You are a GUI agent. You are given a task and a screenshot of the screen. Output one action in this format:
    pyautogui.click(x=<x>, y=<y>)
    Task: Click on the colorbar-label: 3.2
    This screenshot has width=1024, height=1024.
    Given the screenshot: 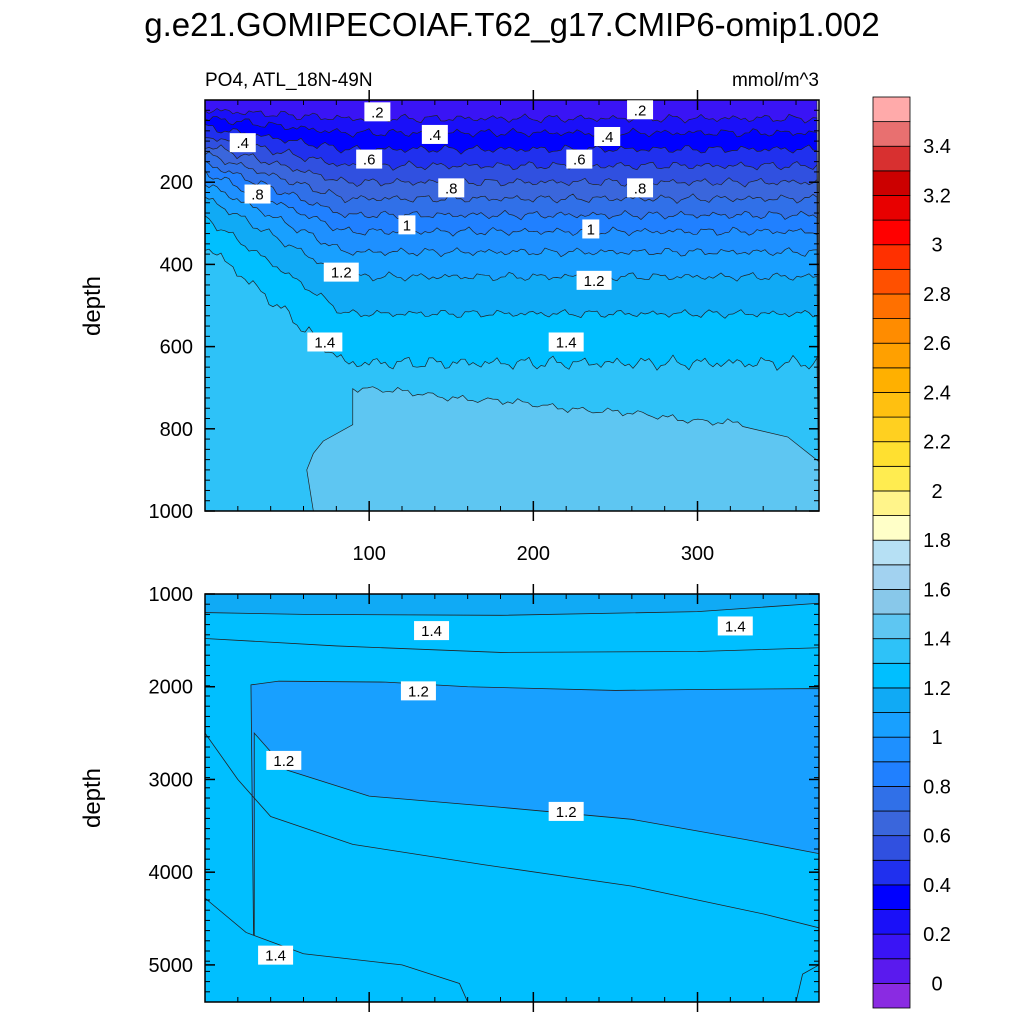 What is the action you would take?
    pyautogui.click(x=937, y=196)
    